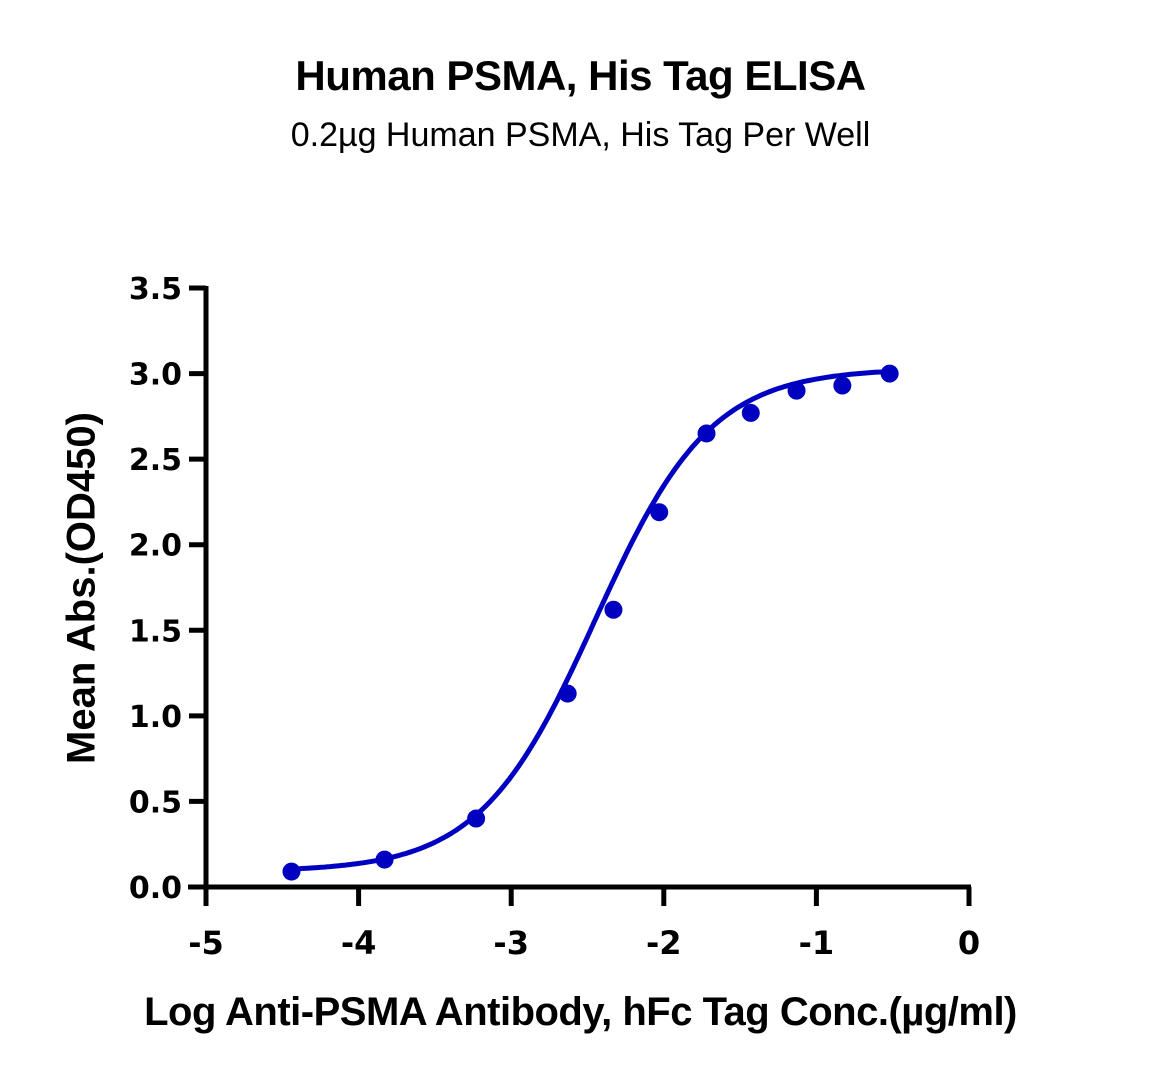 The image size is (1161, 1087). What do you see at coordinates (206, 943) in the screenshot?
I see `x-tick-label: -5` at bounding box center [206, 943].